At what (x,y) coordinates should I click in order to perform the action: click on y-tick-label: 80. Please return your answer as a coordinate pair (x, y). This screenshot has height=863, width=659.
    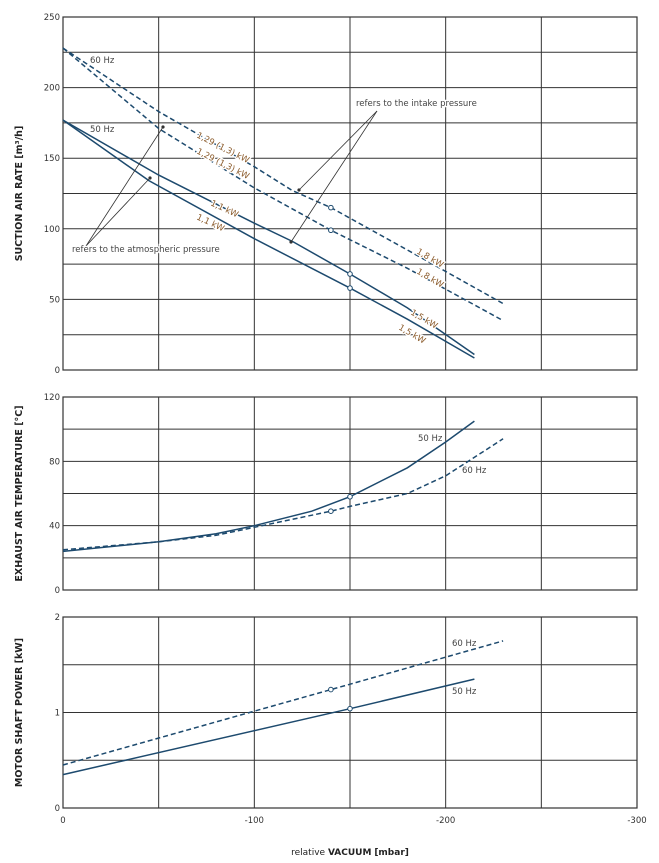
    Looking at the image, I should click on (54, 462).